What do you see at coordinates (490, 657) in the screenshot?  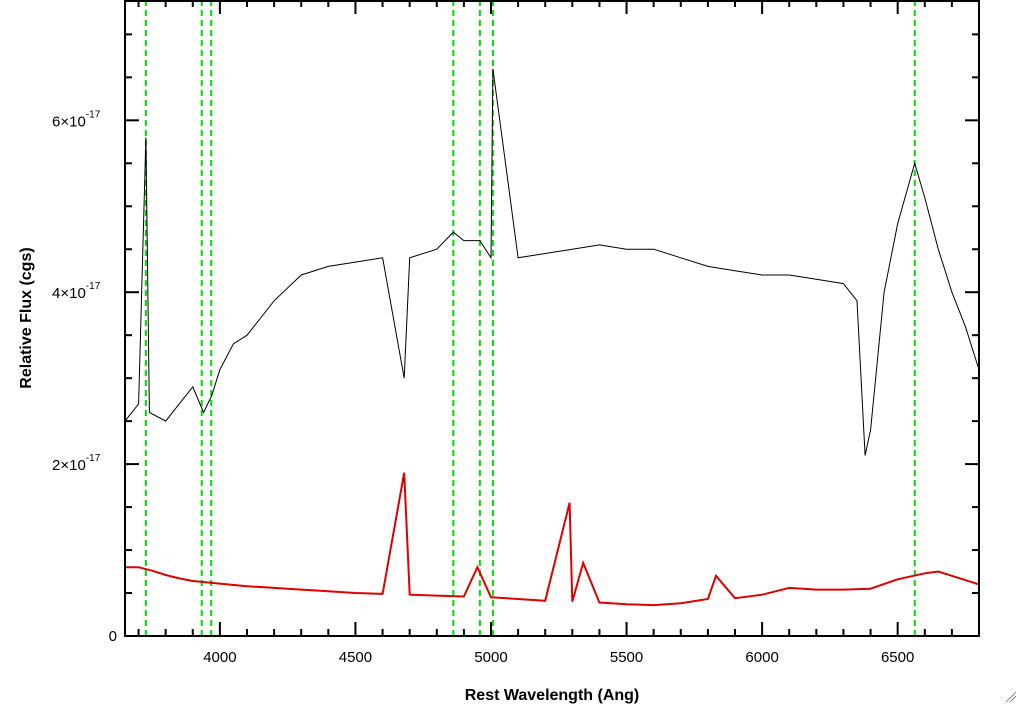 I see `x-tick-label-2: 5000` at bounding box center [490, 657].